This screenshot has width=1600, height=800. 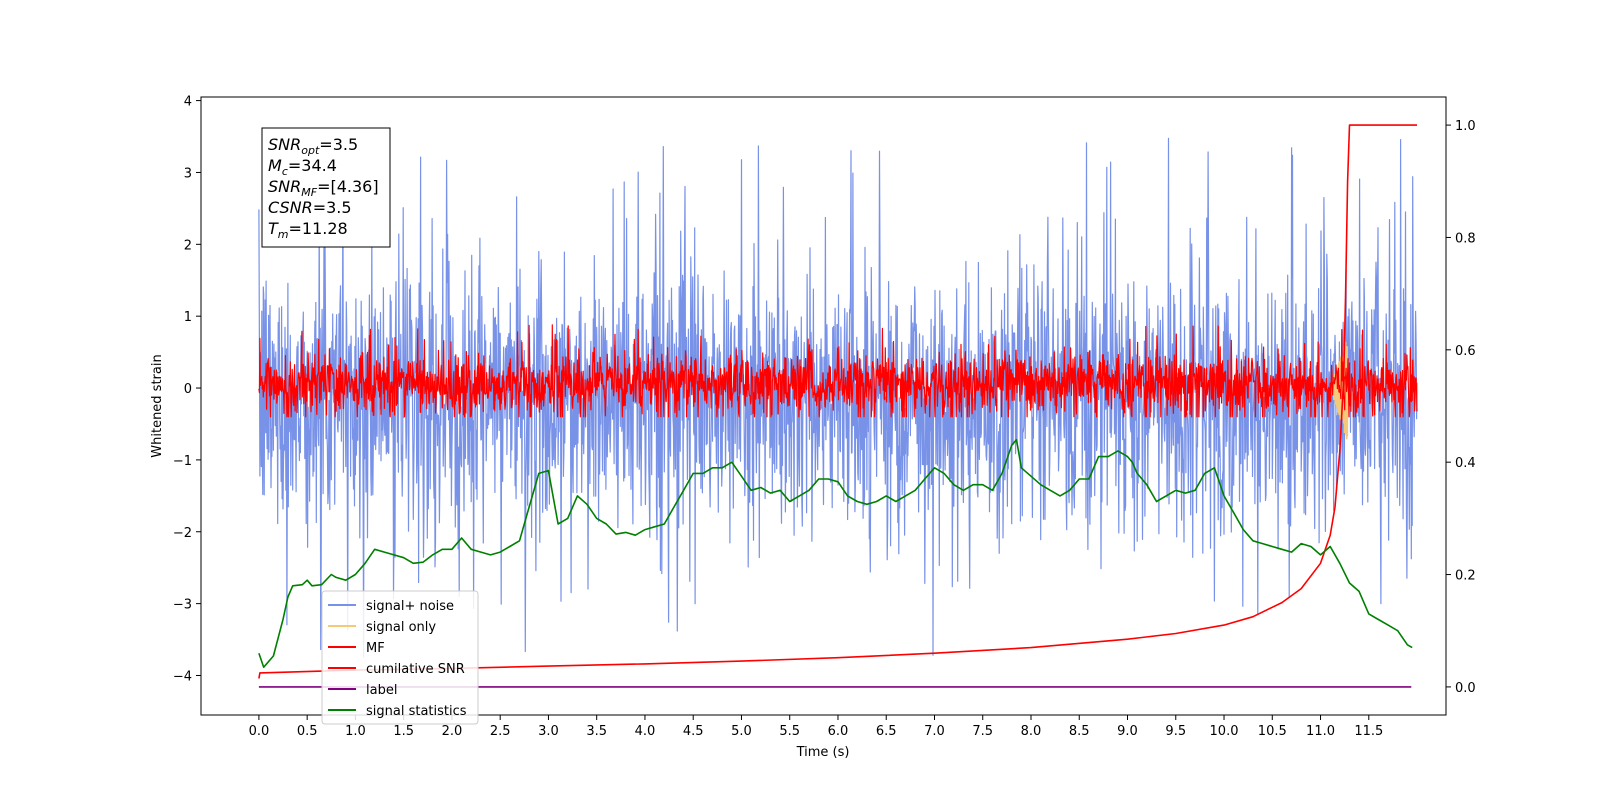 What do you see at coordinates (1175, 731) in the screenshot?
I see `x-tick-label: 9.5` at bounding box center [1175, 731].